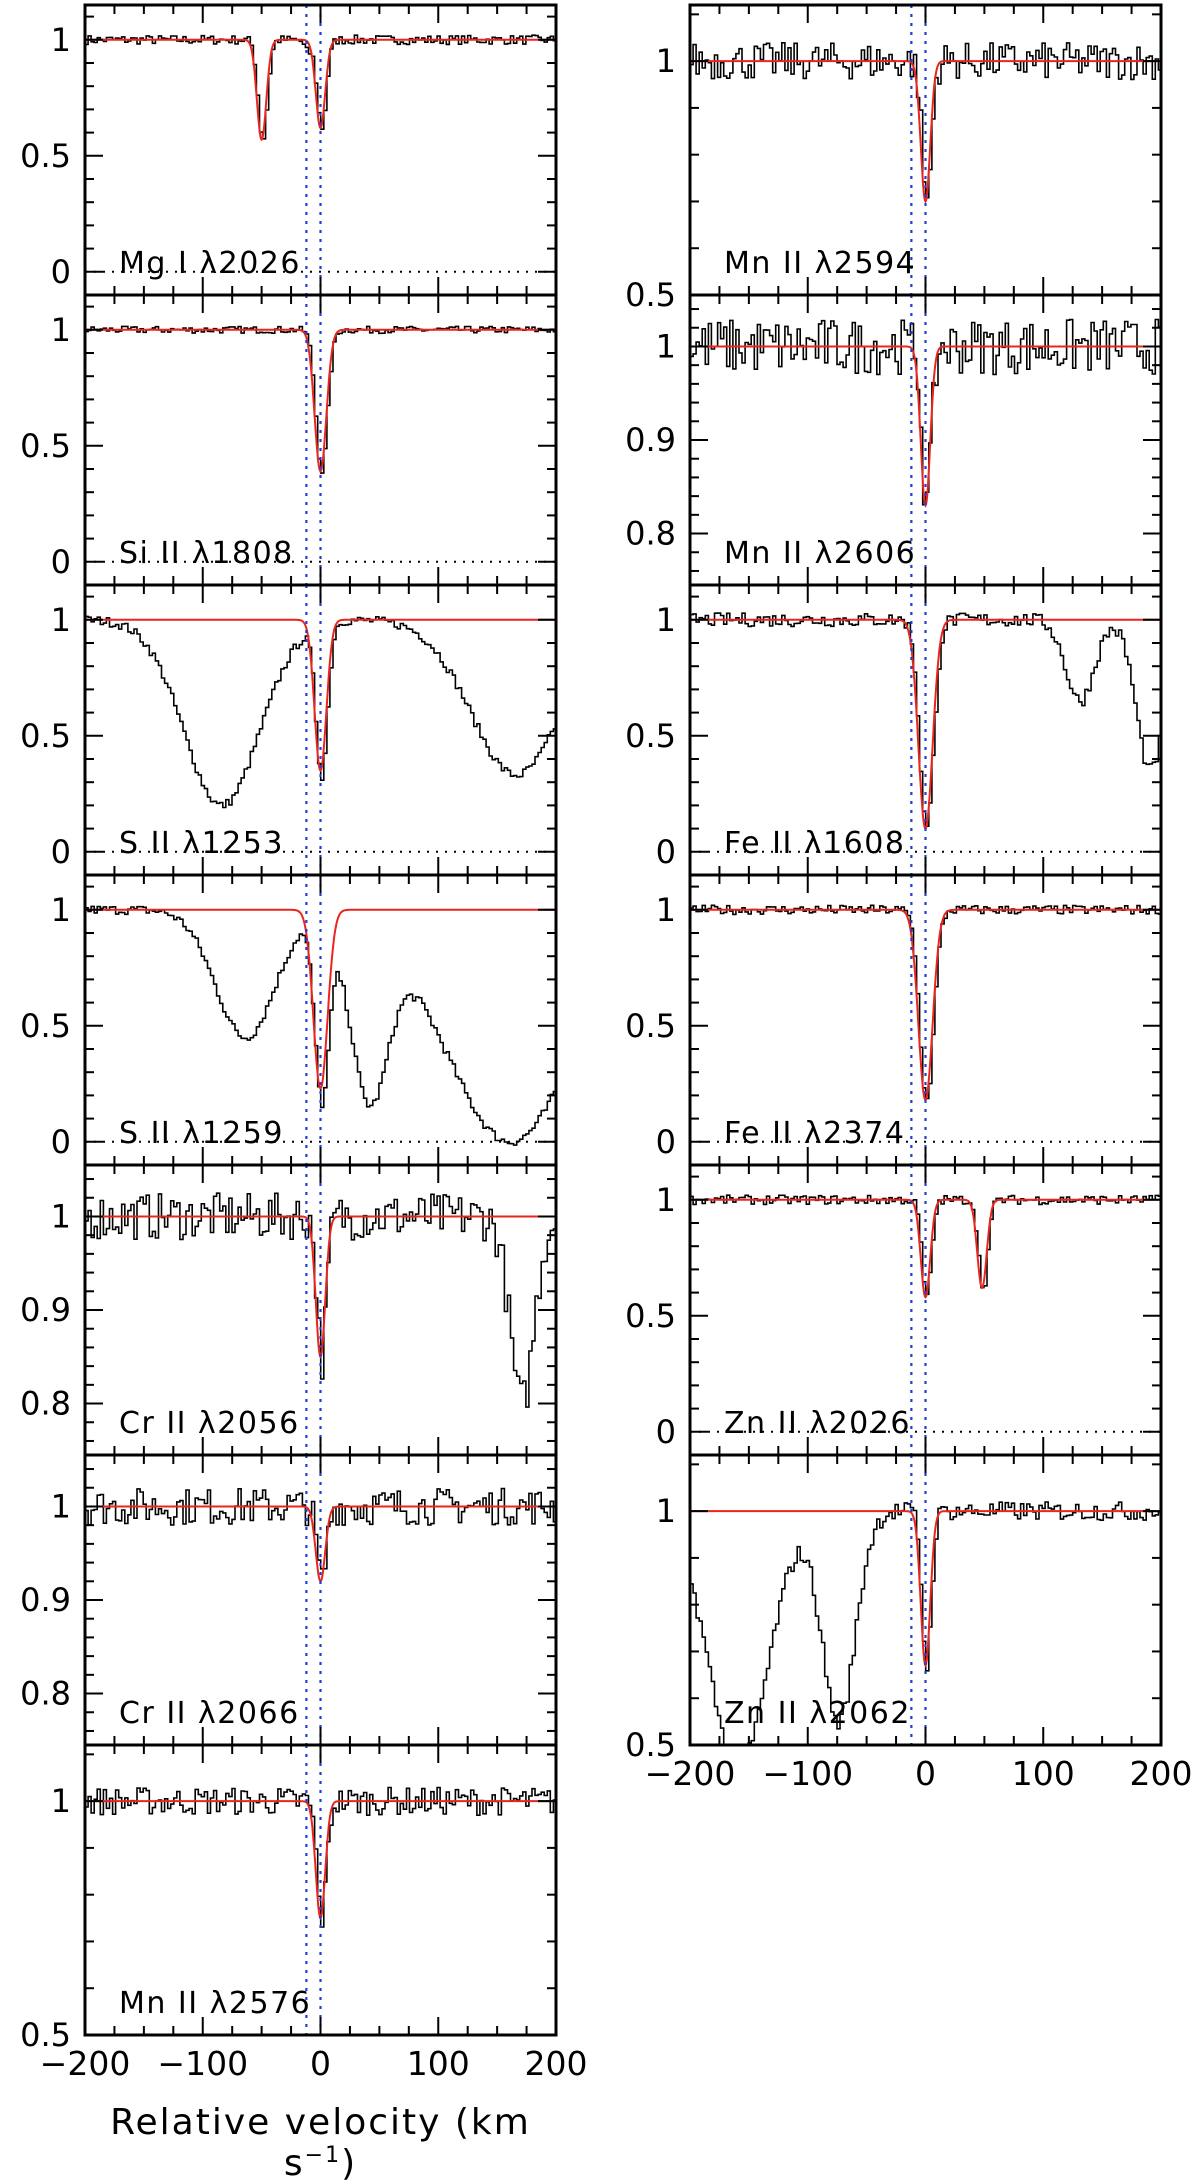 This screenshot has height=2184, width=1200. I want to click on panel-2: 0 0.5 1 Si II λ1808, so click(289, 440).